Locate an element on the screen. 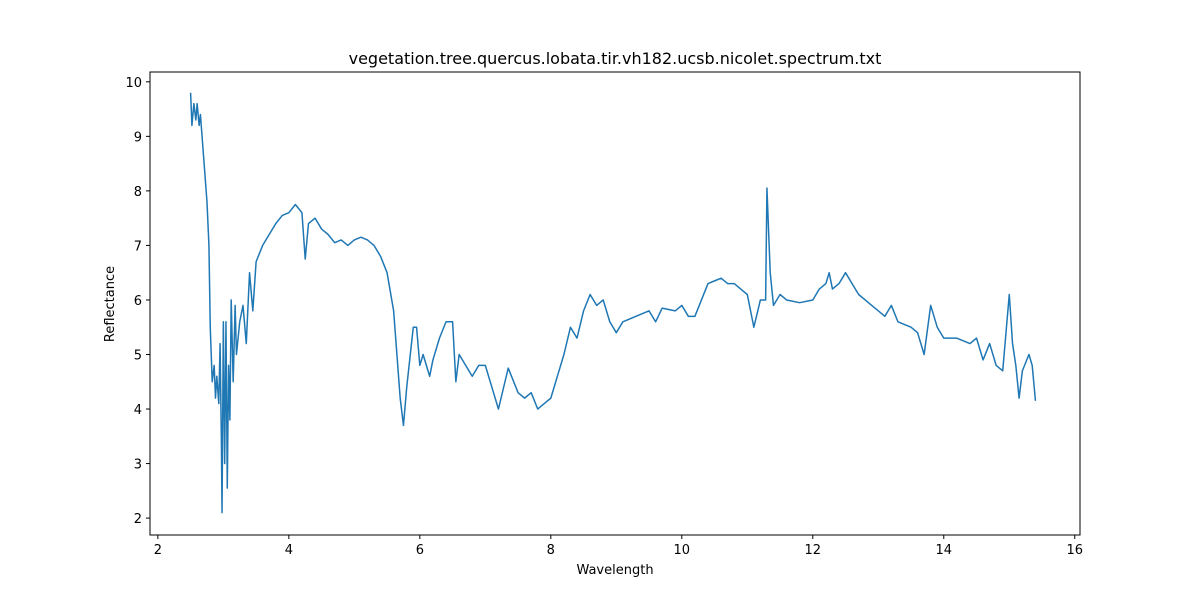  x-axis-label: Wavelength is located at coordinates (614, 570).